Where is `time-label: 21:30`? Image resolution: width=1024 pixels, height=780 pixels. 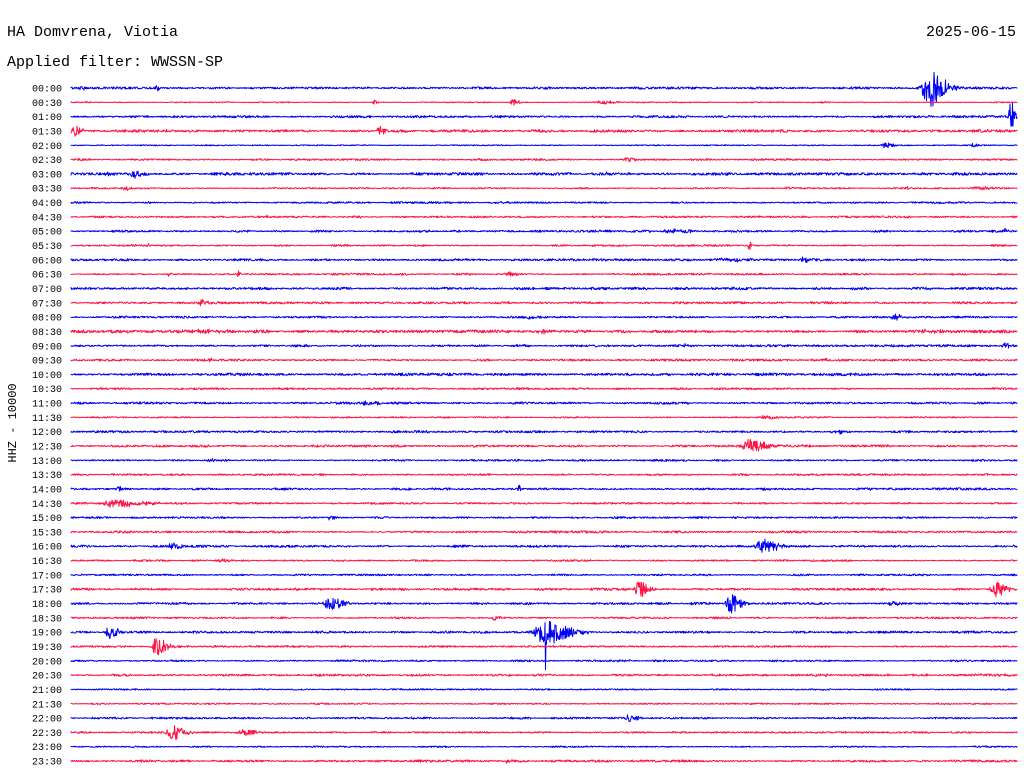
time-label: 21:30 is located at coordinates (47, 705).